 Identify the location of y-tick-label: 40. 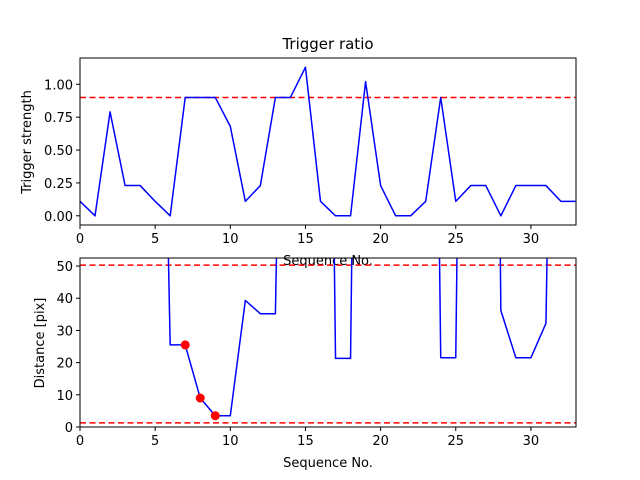
(64, 299).